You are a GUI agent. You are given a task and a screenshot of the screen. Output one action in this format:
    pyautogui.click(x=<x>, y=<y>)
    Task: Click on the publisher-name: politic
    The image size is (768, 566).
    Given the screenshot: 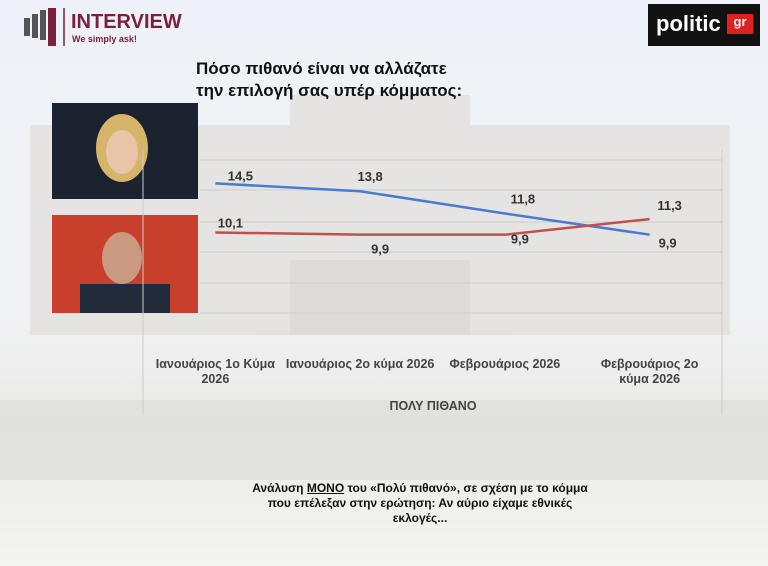 What is the action you would take?
    pyautogui.click(x=688, y=23)
    